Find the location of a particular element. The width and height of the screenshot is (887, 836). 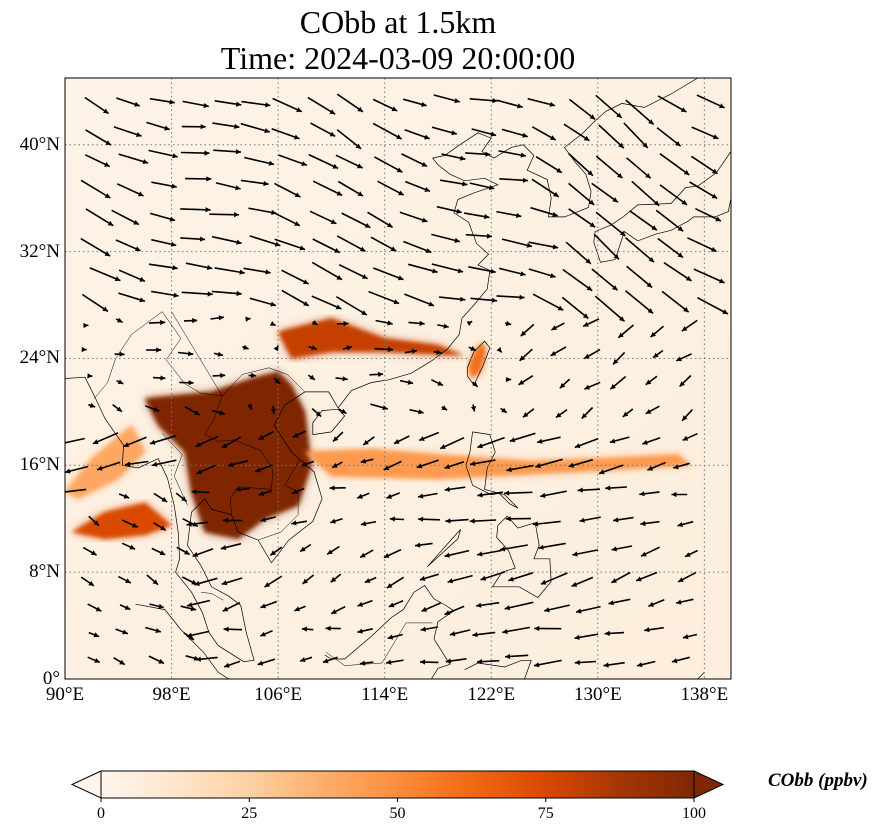

longitude-label: 90°E is located at coordinates (65, 694).